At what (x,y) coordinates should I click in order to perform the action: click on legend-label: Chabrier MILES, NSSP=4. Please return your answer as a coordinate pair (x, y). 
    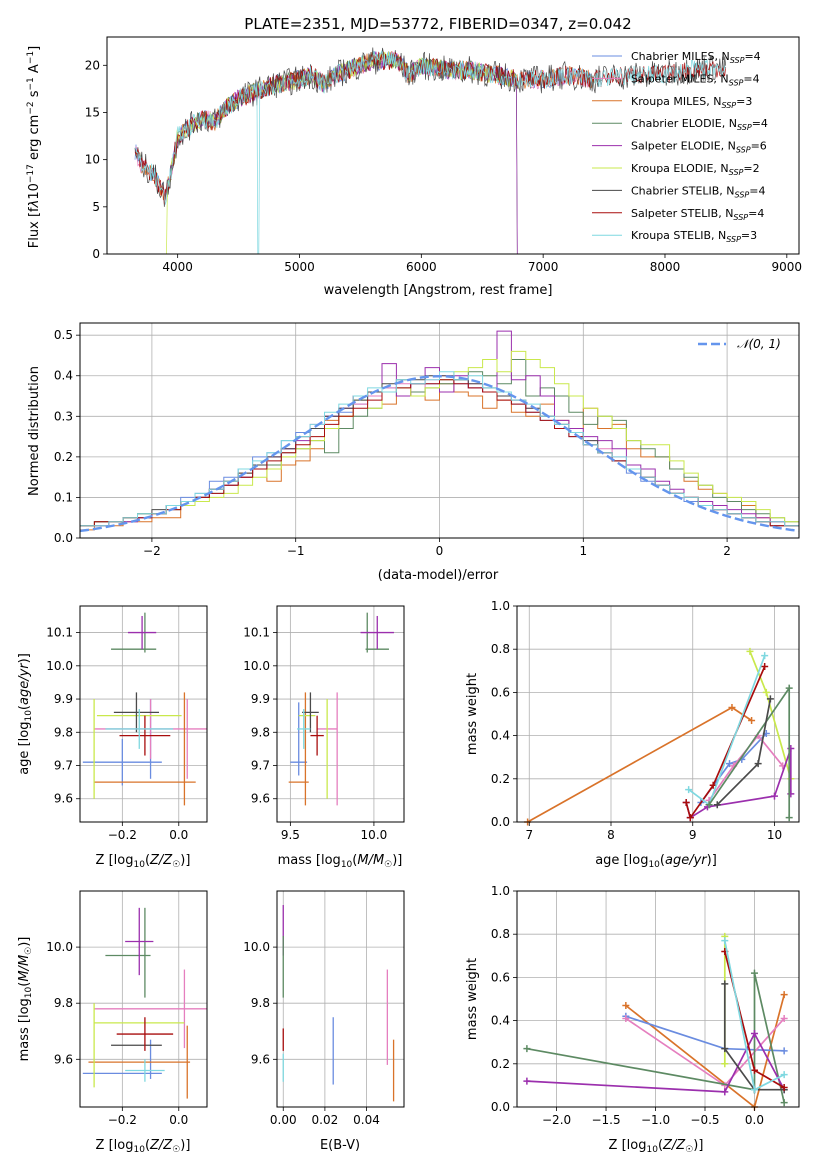
    Looking at the image, I should click on (696, 57).